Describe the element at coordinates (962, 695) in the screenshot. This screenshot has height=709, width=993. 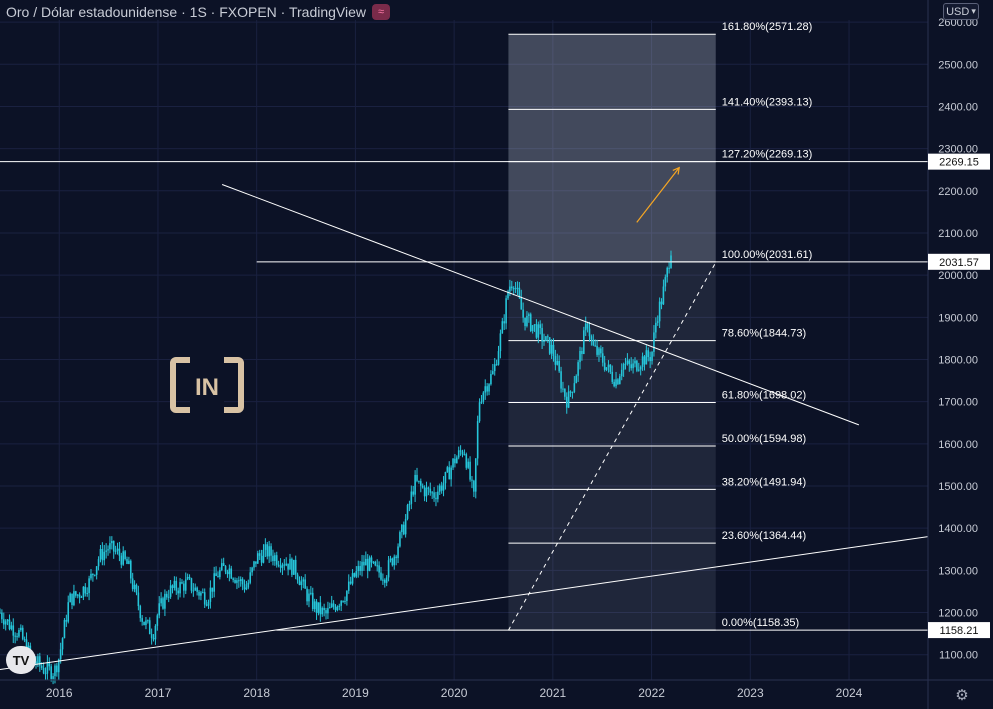
I see `gear-icon: ⚙` at that location.